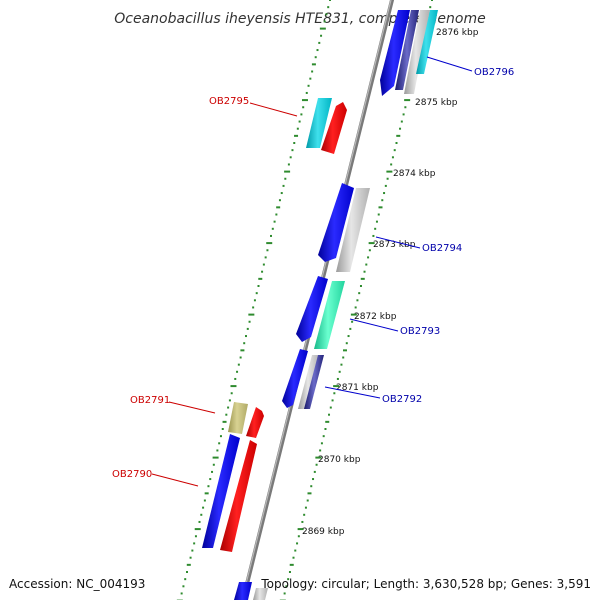 The height and width of the screenshot is (600, 600). I want to click on gene-OB2796, so click(409, 53).